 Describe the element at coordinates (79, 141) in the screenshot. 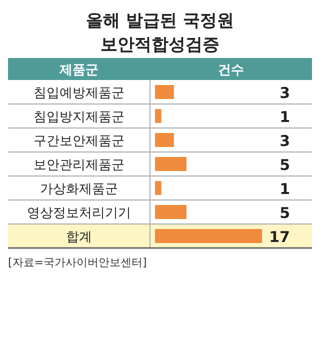

I see `y-tick-label: 구간보안제품군` at that location.